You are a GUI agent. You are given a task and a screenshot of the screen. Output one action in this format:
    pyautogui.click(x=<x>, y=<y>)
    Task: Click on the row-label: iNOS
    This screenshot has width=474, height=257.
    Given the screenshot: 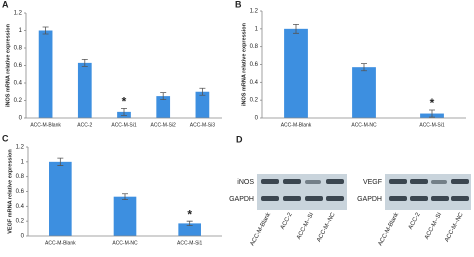 What is the action you would take?
    pyautogui.click(x=245, y=182)
    